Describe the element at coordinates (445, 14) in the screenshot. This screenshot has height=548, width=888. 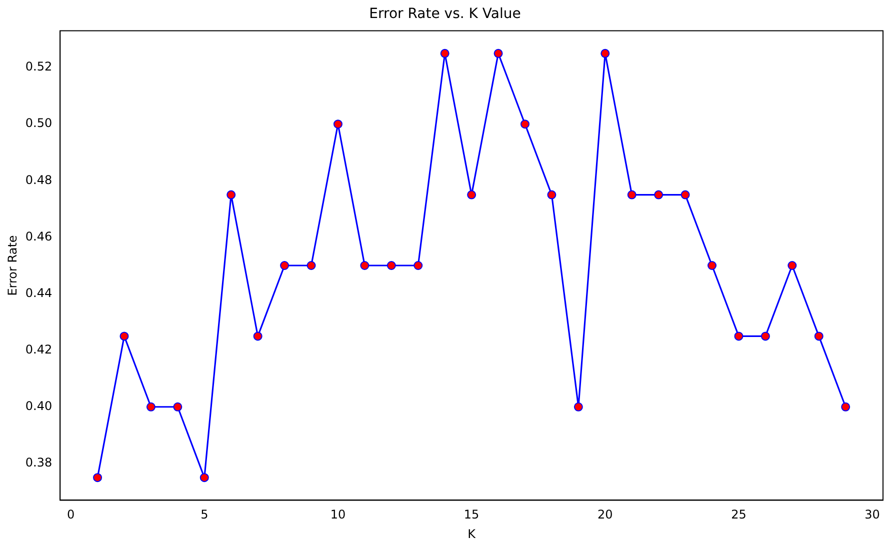
I see `chart-title: Error Rate vs. K Value` at that location.